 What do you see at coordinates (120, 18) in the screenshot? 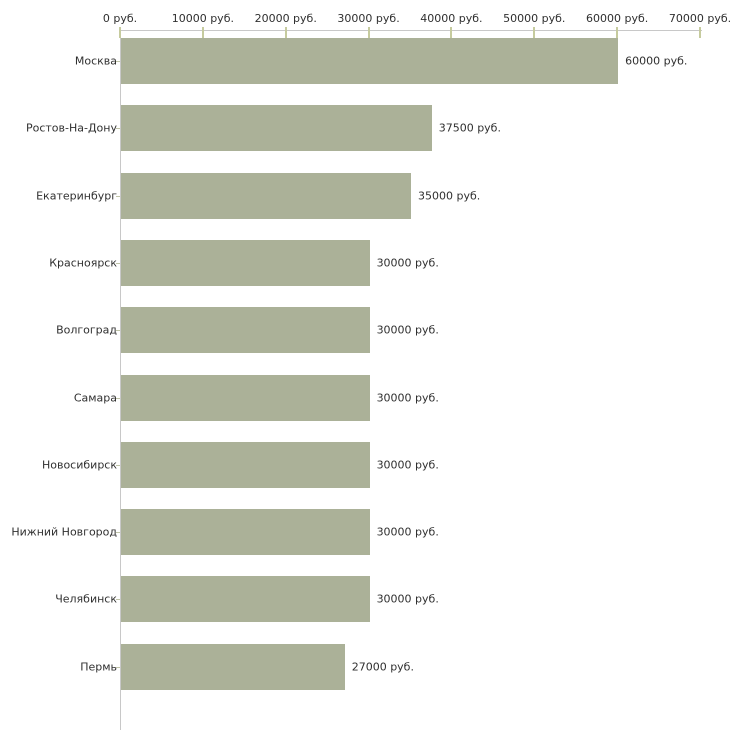
I see `x-tick-label: 0 руб.` at bounding box center [120, 18].